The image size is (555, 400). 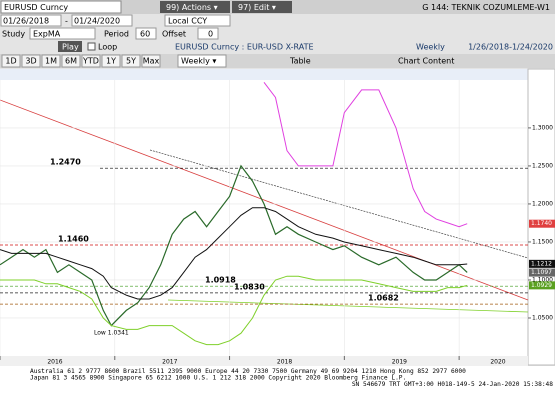 I want to click on play: Play, so click(x=70, y=47).